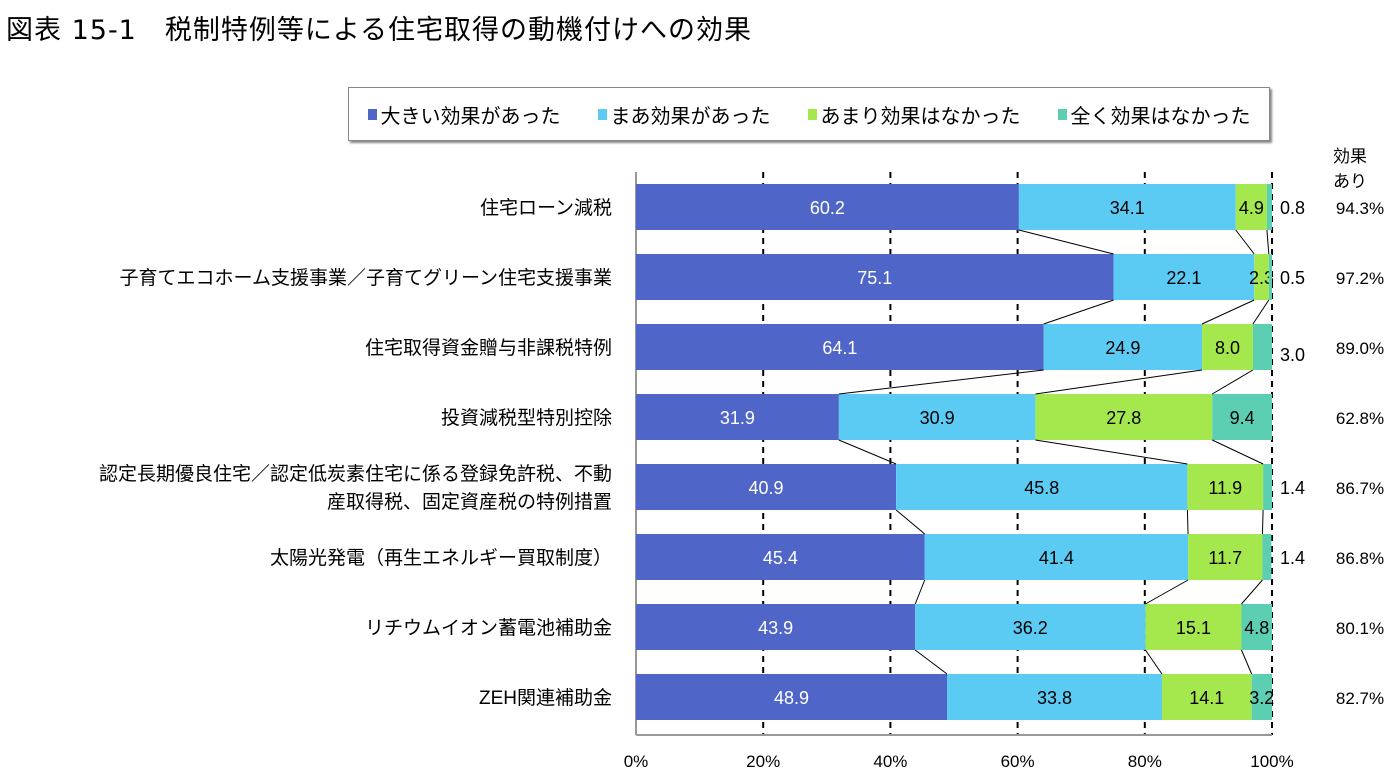 Image resolution: width=1394 pixels, height=780 pixels. I want to click on data-label: 11.7, so click(1225, 558).